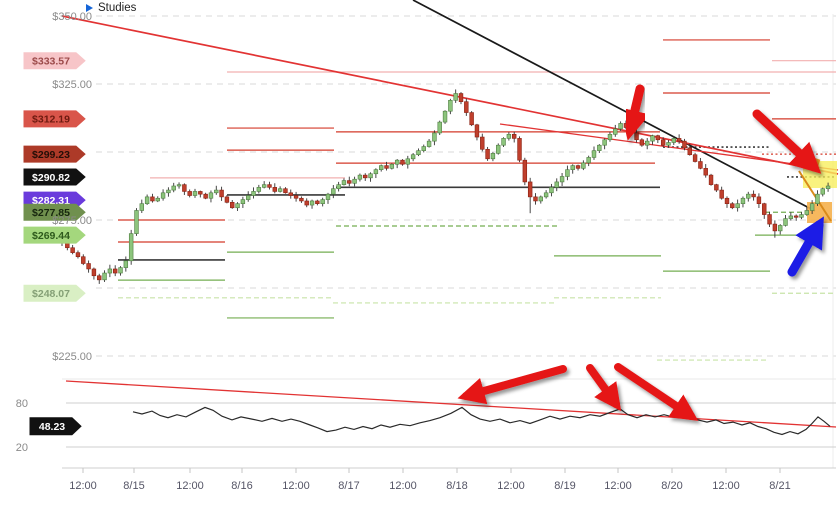  I want to click on oscillator-line, so click(481, 421).